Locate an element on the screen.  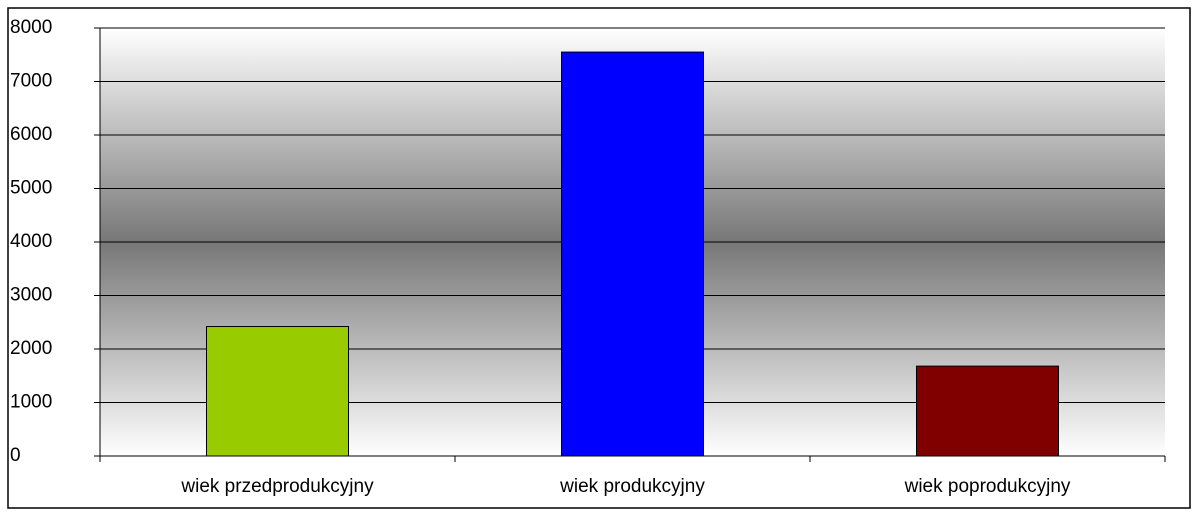
y-tick-label: 7000 is located at coordinates (31, 81).